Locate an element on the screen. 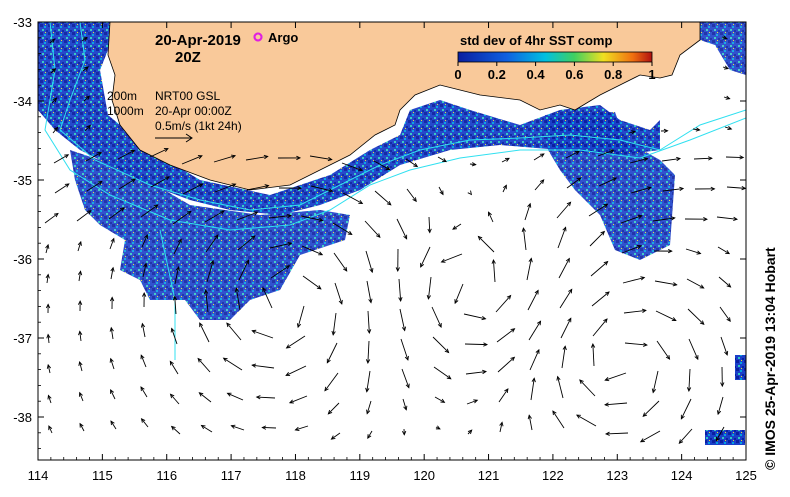 Image resolution: width=790 pixels, height=497 pixels. title-time: 20Z is located at coordinates (188, 57).